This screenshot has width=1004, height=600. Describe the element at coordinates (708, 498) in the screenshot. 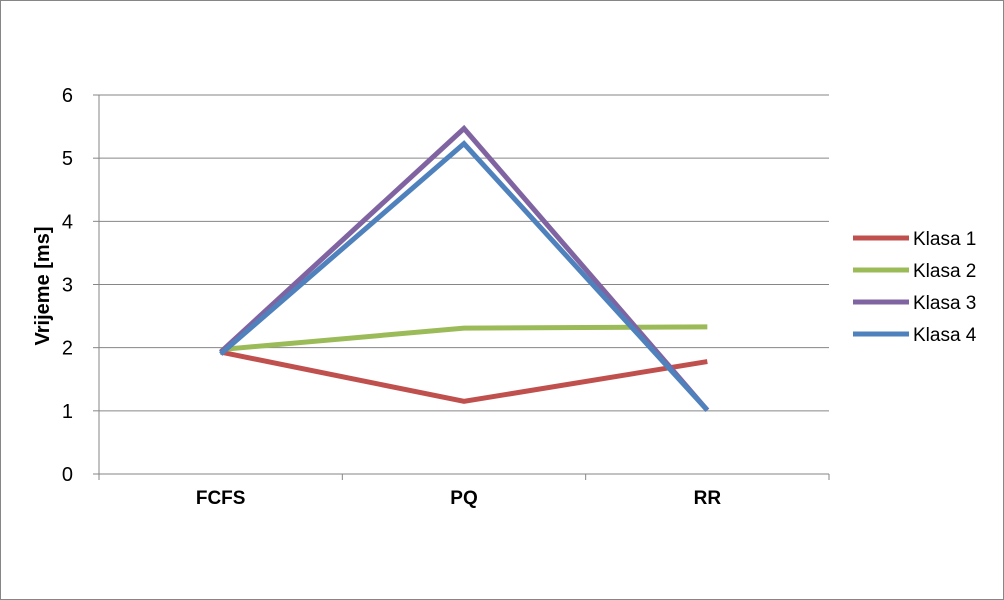

I see `x-tick-label: RR` at that location.